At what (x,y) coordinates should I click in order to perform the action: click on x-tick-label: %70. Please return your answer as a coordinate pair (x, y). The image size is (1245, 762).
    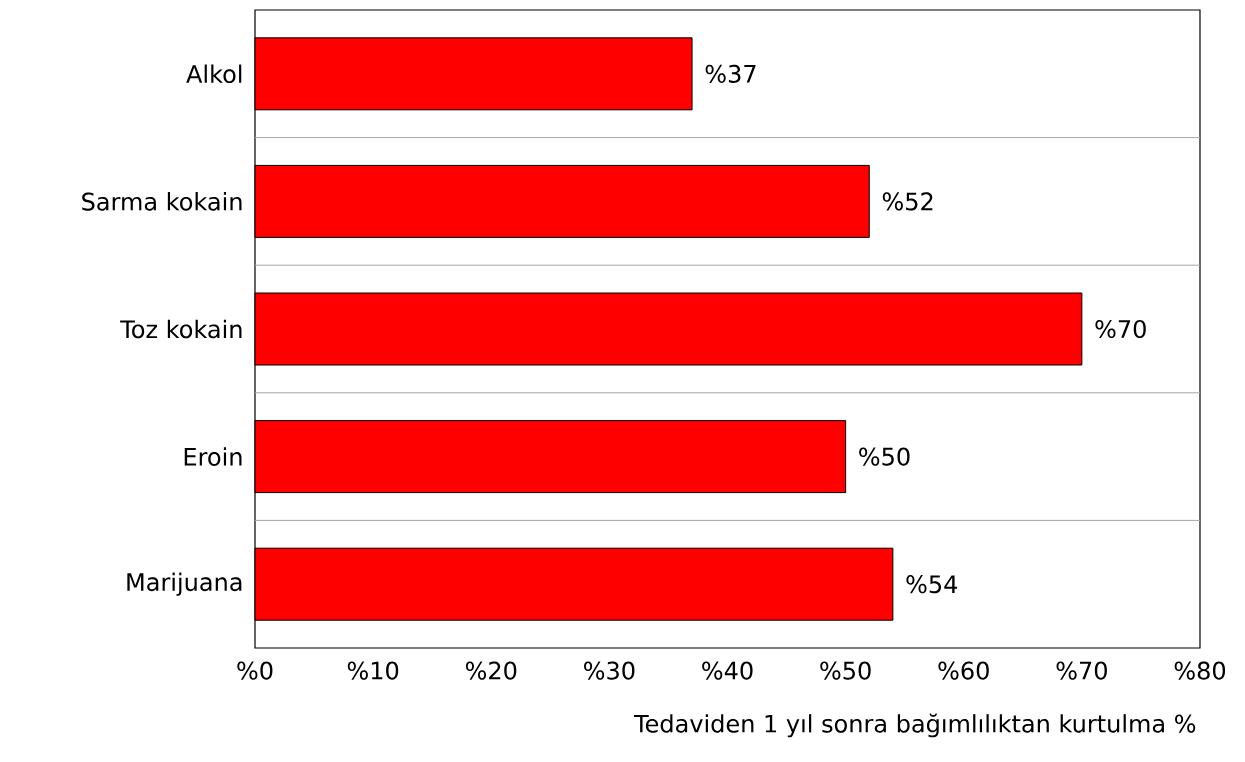
    Looking at the image, I should click on (1081, 670).